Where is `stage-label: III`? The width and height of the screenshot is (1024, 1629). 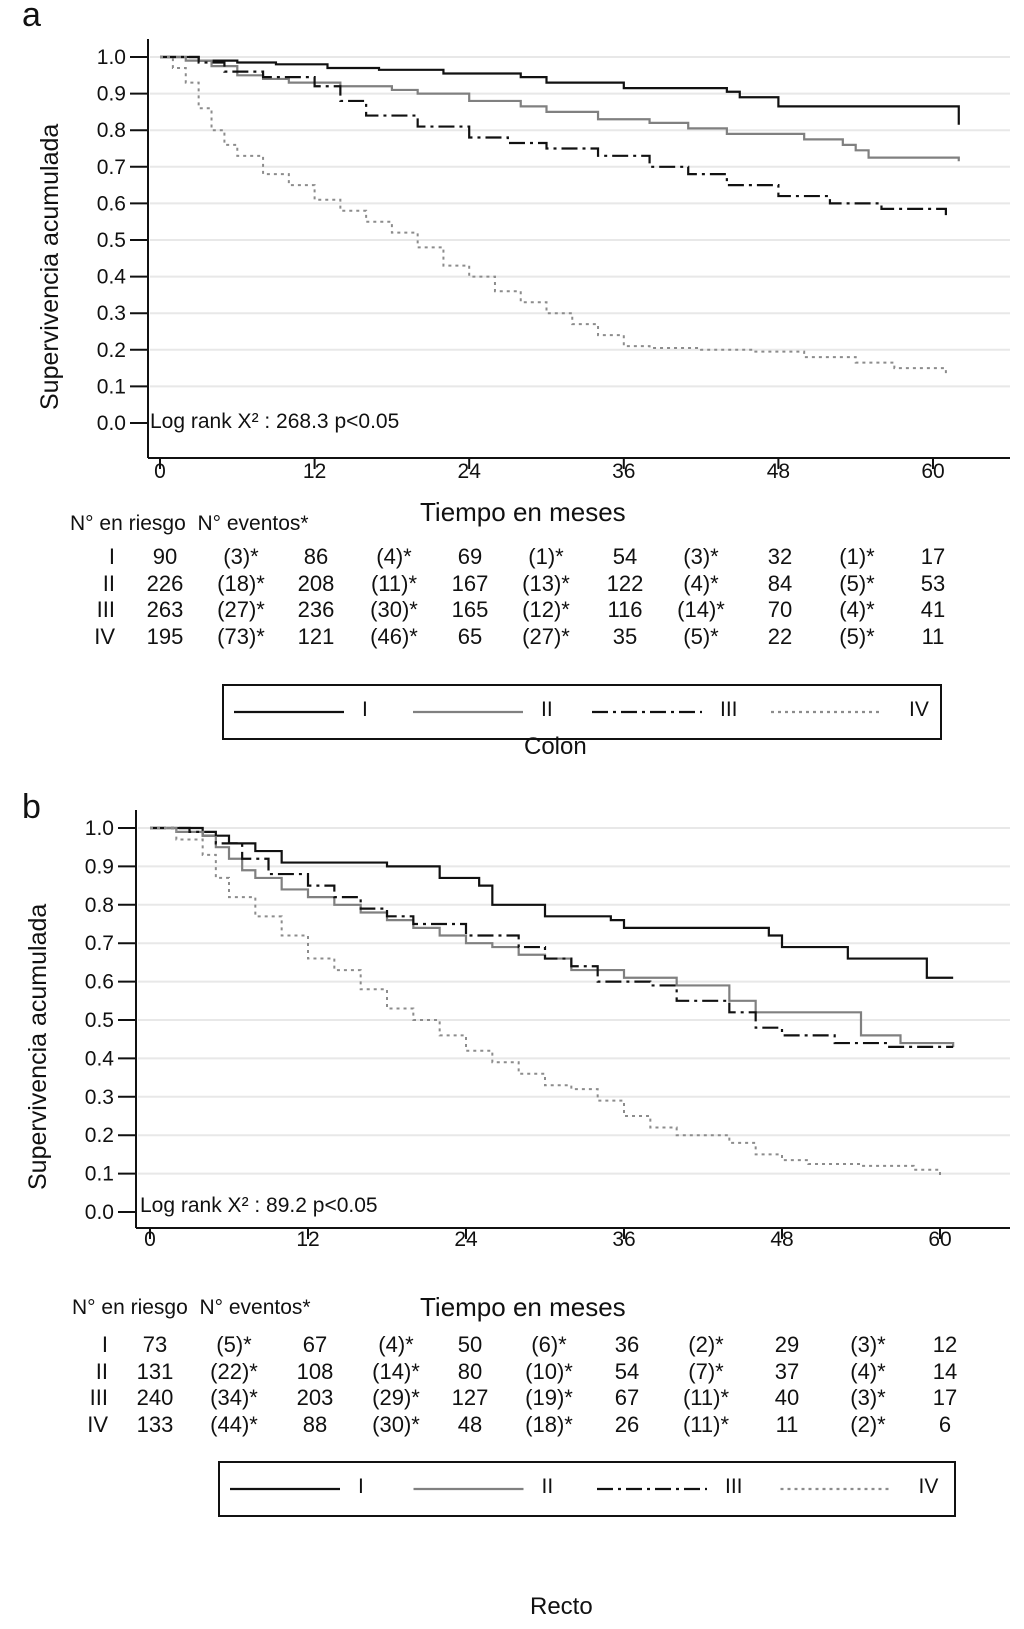
stage-label: III is located at coordinates (105, 609).